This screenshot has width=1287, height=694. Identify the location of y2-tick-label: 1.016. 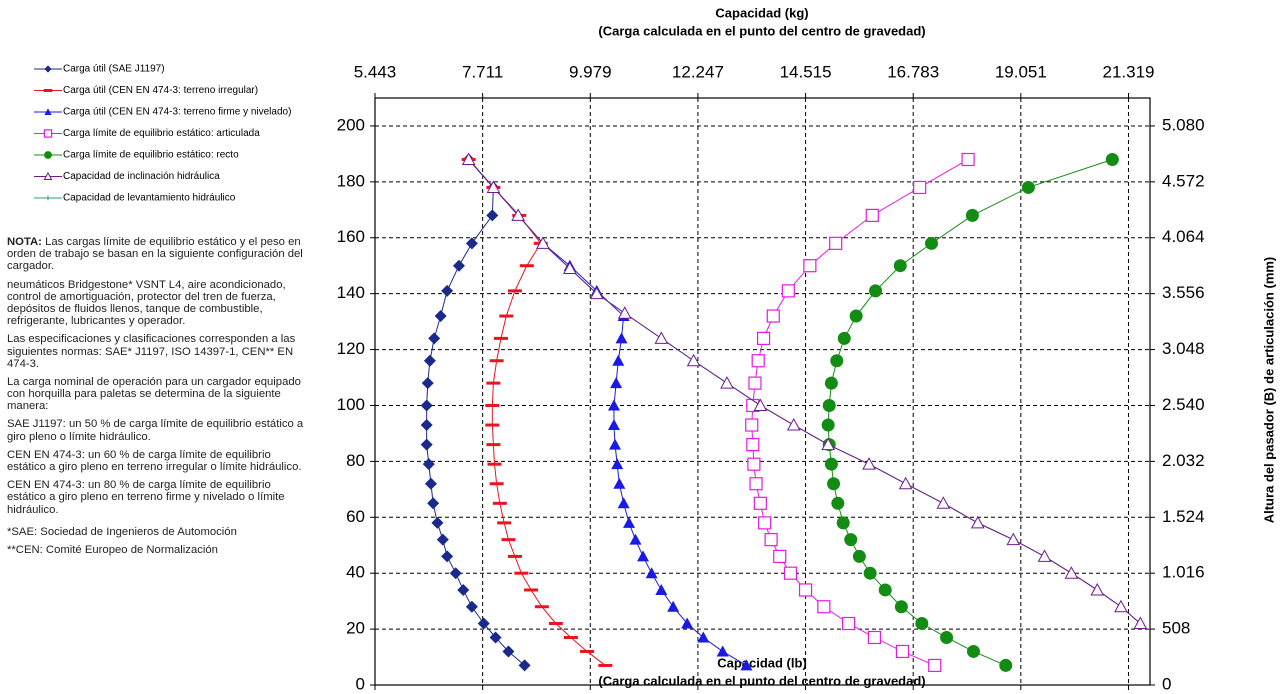
(1183, 572).